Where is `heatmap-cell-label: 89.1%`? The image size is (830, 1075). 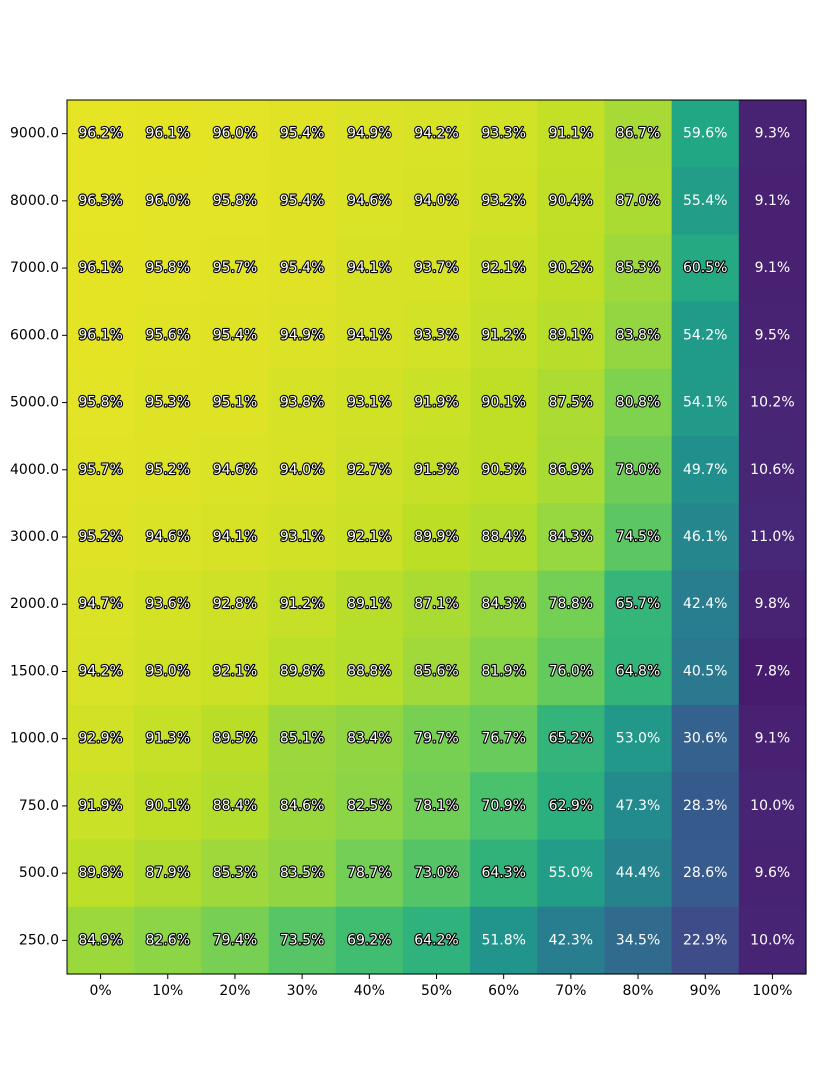 heatmap-cell-label: 89.1% is located at coordinates (369, 604).